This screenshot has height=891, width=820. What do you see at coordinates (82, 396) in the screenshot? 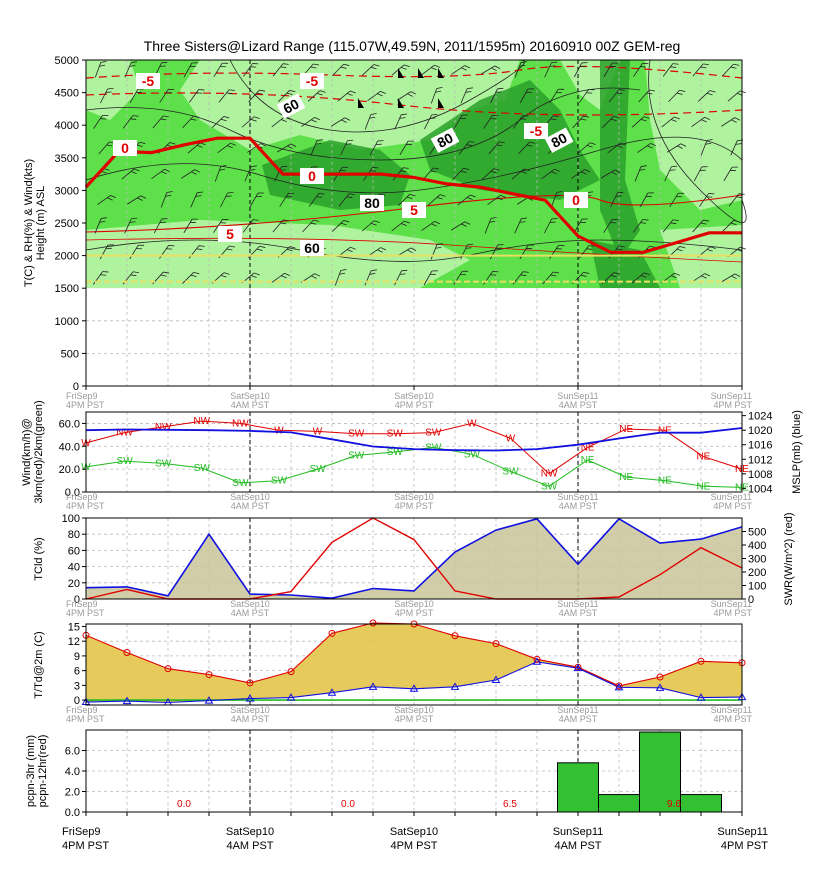
I see `tick-label-day: FriSep9` at bounding box center [82, 396].